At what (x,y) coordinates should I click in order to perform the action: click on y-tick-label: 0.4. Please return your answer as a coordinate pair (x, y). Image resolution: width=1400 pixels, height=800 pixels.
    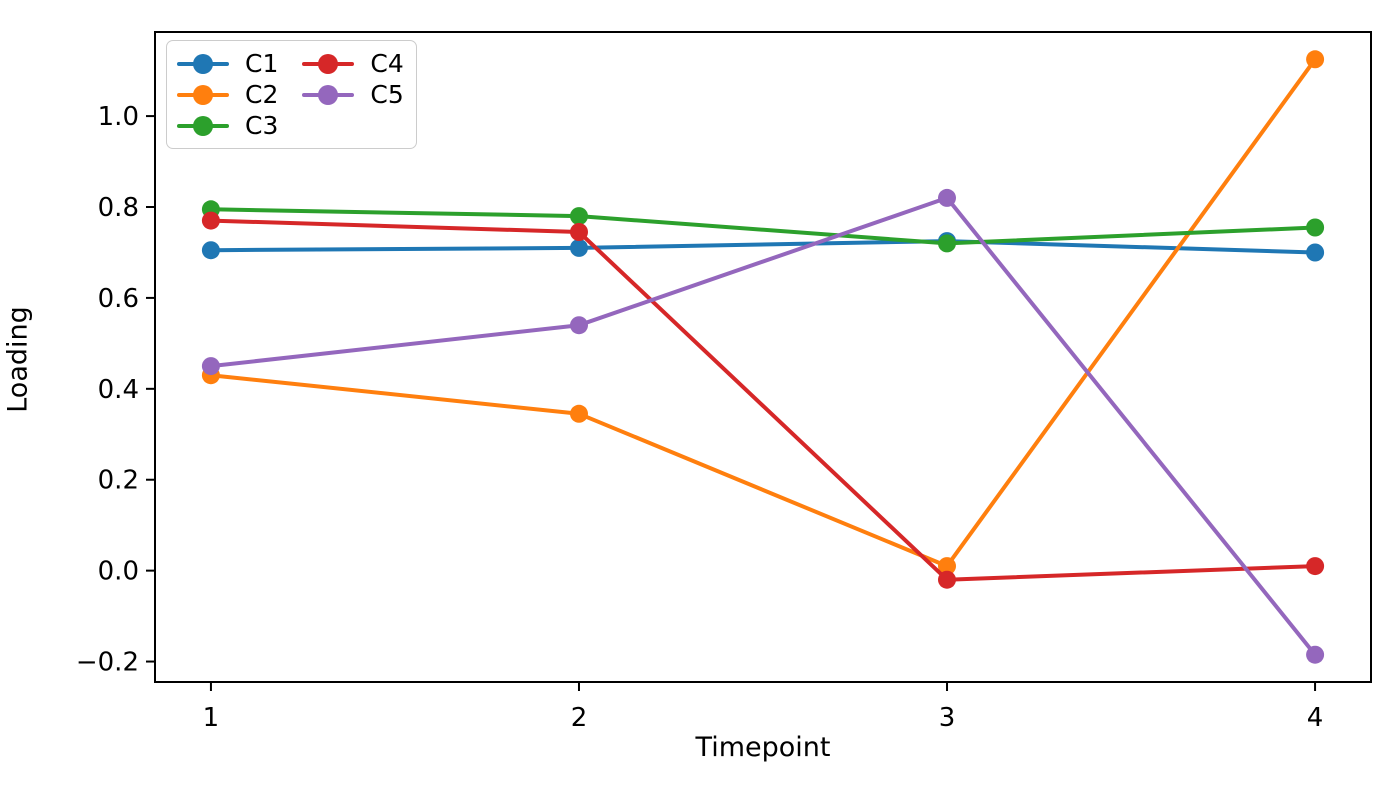
    Looking at the image, I should click on (118, 390).